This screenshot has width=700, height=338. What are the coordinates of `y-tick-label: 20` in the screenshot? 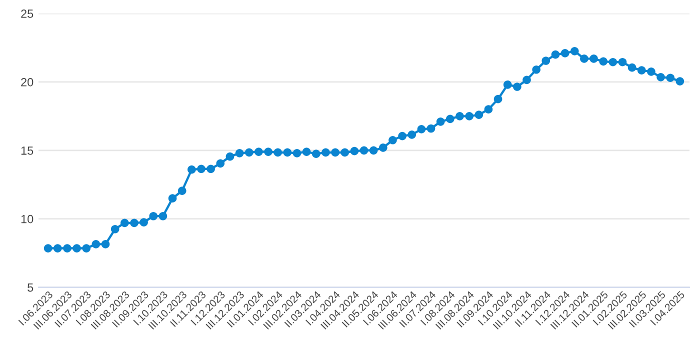 It's located at (27, 82).